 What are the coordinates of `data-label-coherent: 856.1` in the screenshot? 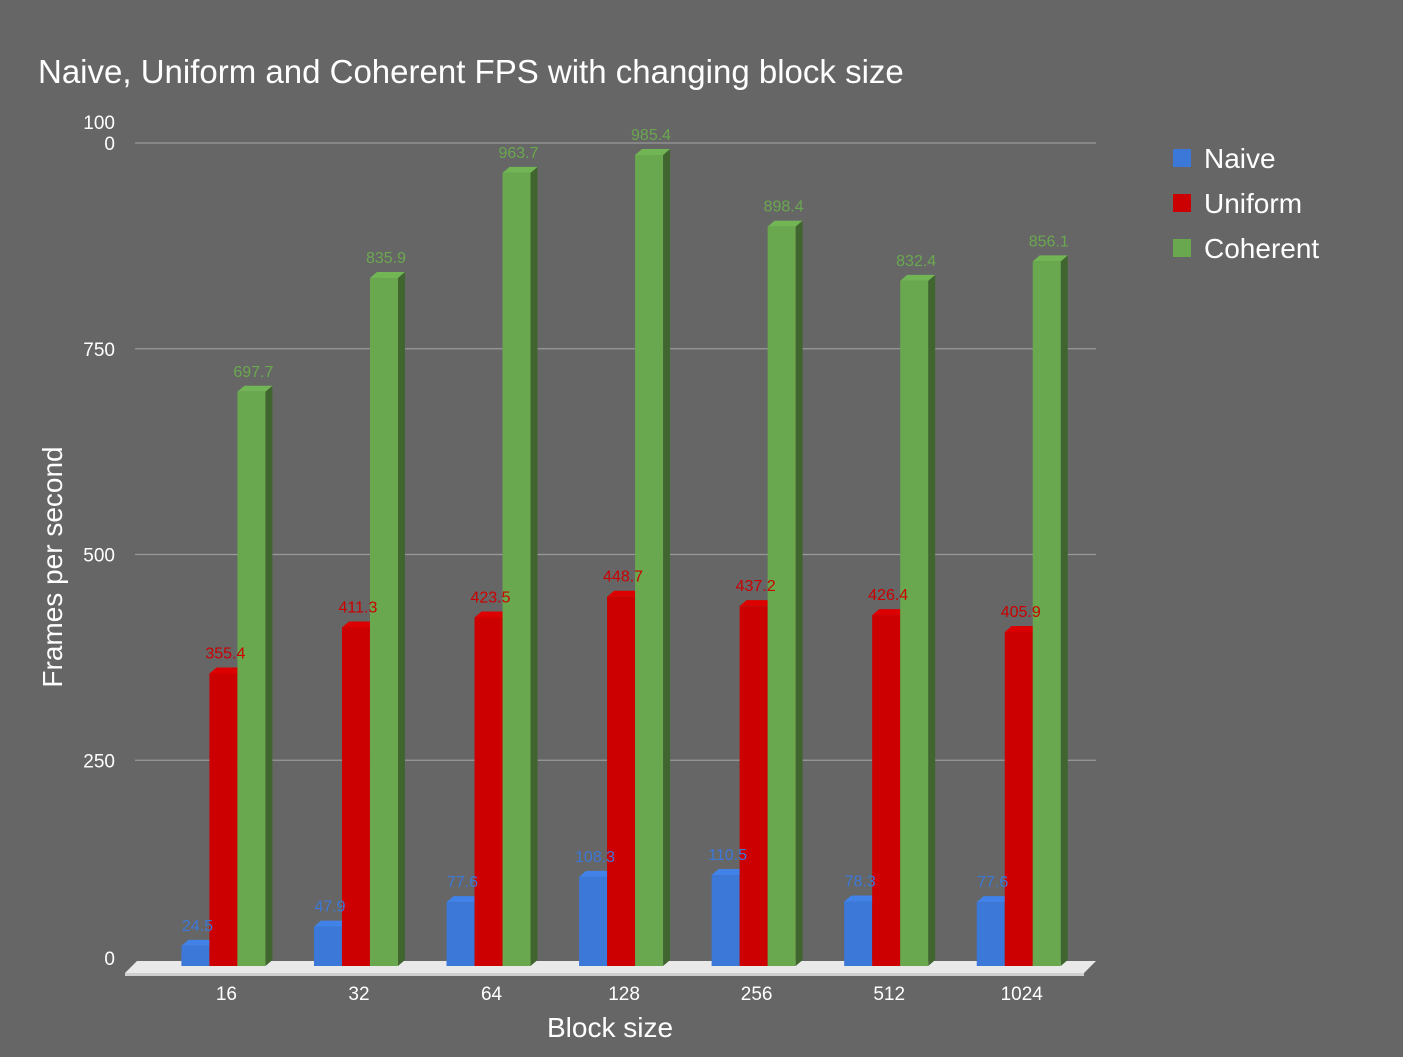 It's located at (1049, 241).